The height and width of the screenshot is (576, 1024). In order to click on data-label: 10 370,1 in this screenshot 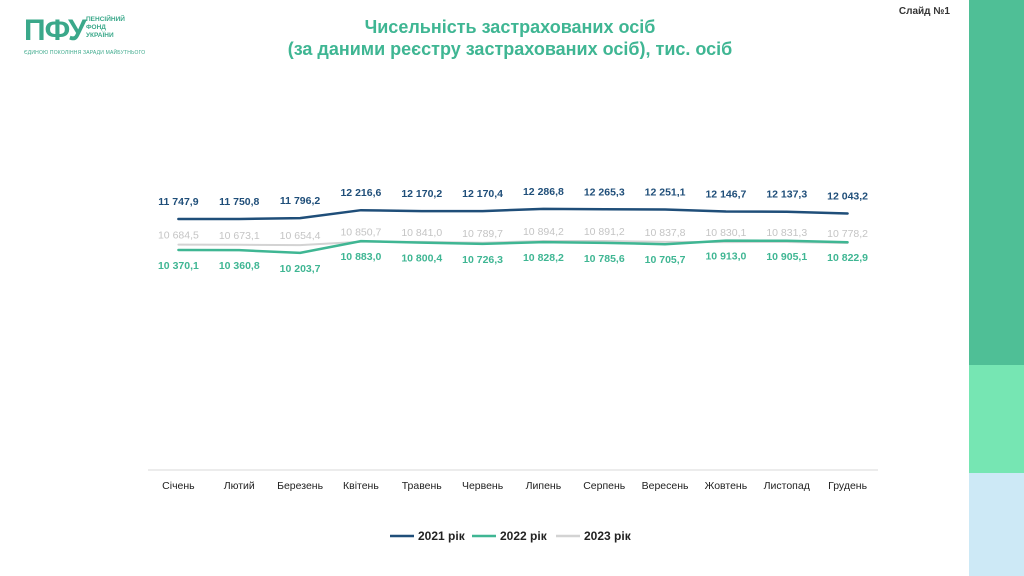, I will do `click(178, 266)`.